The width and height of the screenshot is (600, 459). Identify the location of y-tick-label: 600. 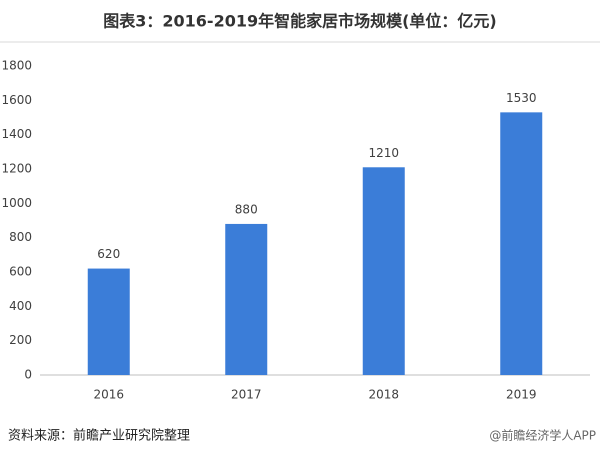
(20, 272).